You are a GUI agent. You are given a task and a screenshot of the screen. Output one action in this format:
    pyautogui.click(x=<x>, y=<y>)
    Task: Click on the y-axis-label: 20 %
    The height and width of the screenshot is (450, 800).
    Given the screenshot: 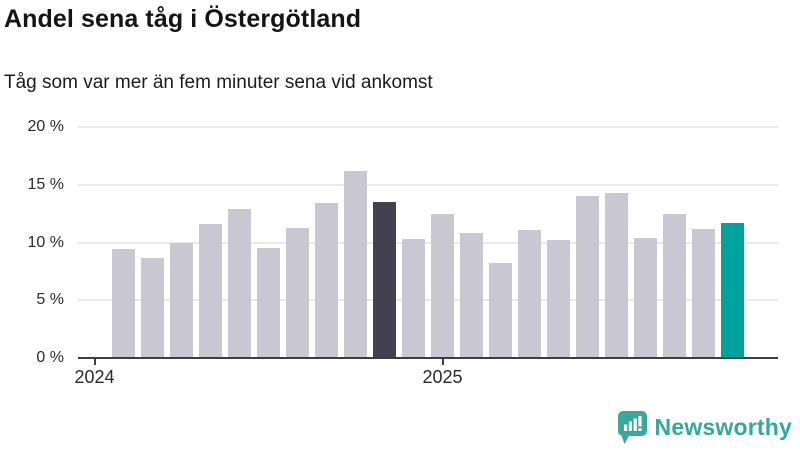 What is the action you would take?
    pyautogui.click(x=45, y=126)
    